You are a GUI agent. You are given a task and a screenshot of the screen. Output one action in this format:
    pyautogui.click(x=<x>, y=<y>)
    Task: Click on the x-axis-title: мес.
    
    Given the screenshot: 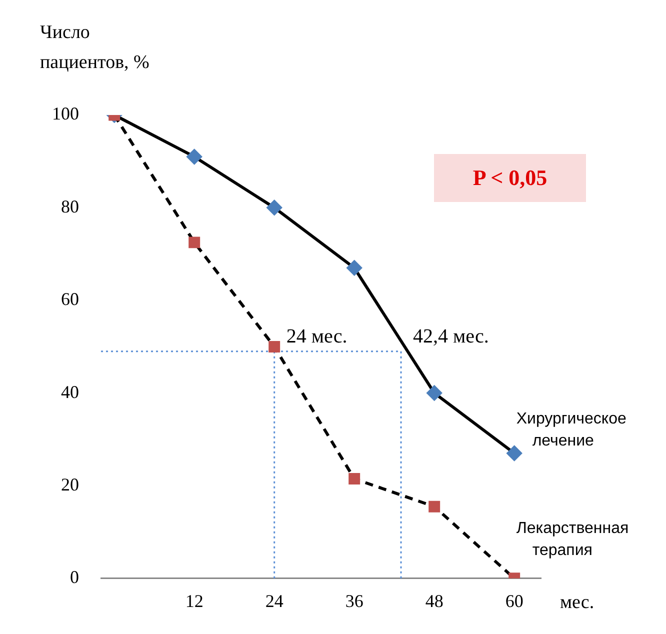 What is the action you would take?
    pyautogui.click(x=577, y=603)
    